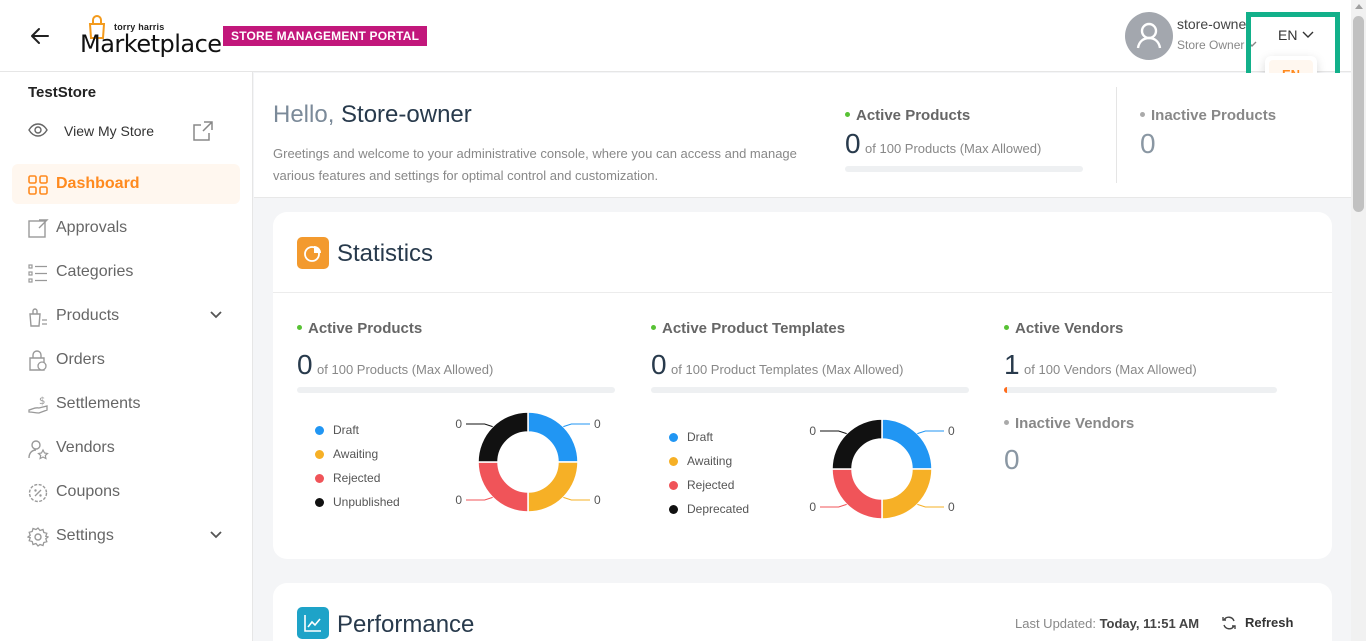 The image size is (1366, 641). I want to click on sidebar-item-coupons: Coupons, so click(126, 492).